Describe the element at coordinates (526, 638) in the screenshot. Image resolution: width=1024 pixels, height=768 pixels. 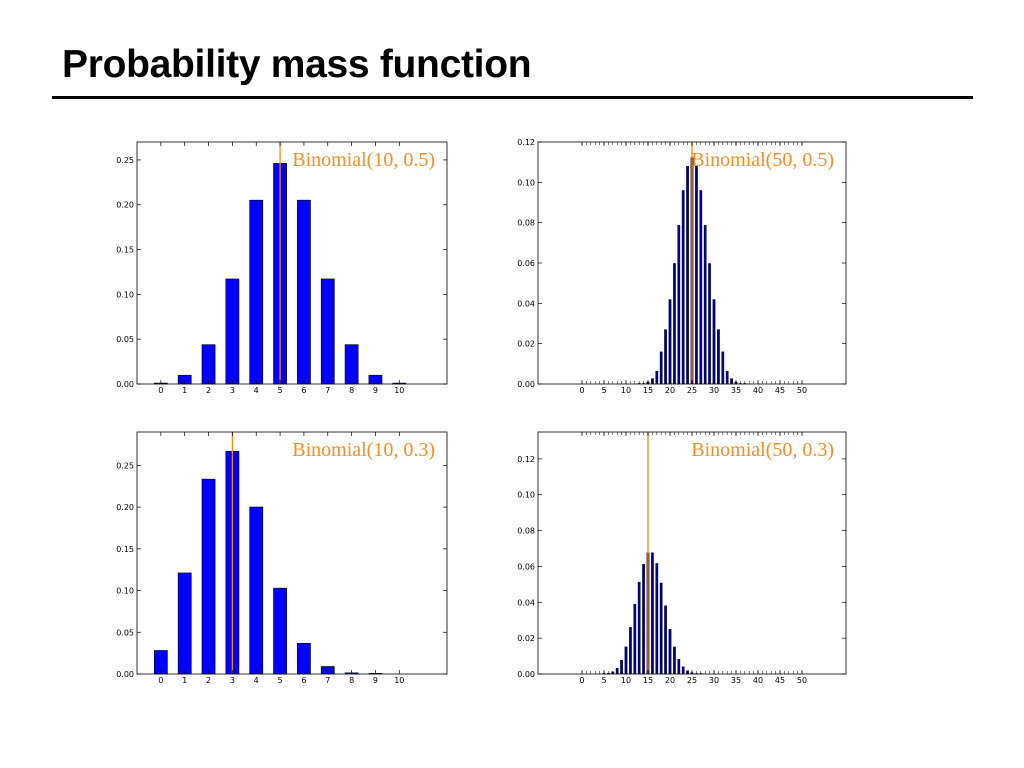
I see `y-tick-label: 0.02` at that location.